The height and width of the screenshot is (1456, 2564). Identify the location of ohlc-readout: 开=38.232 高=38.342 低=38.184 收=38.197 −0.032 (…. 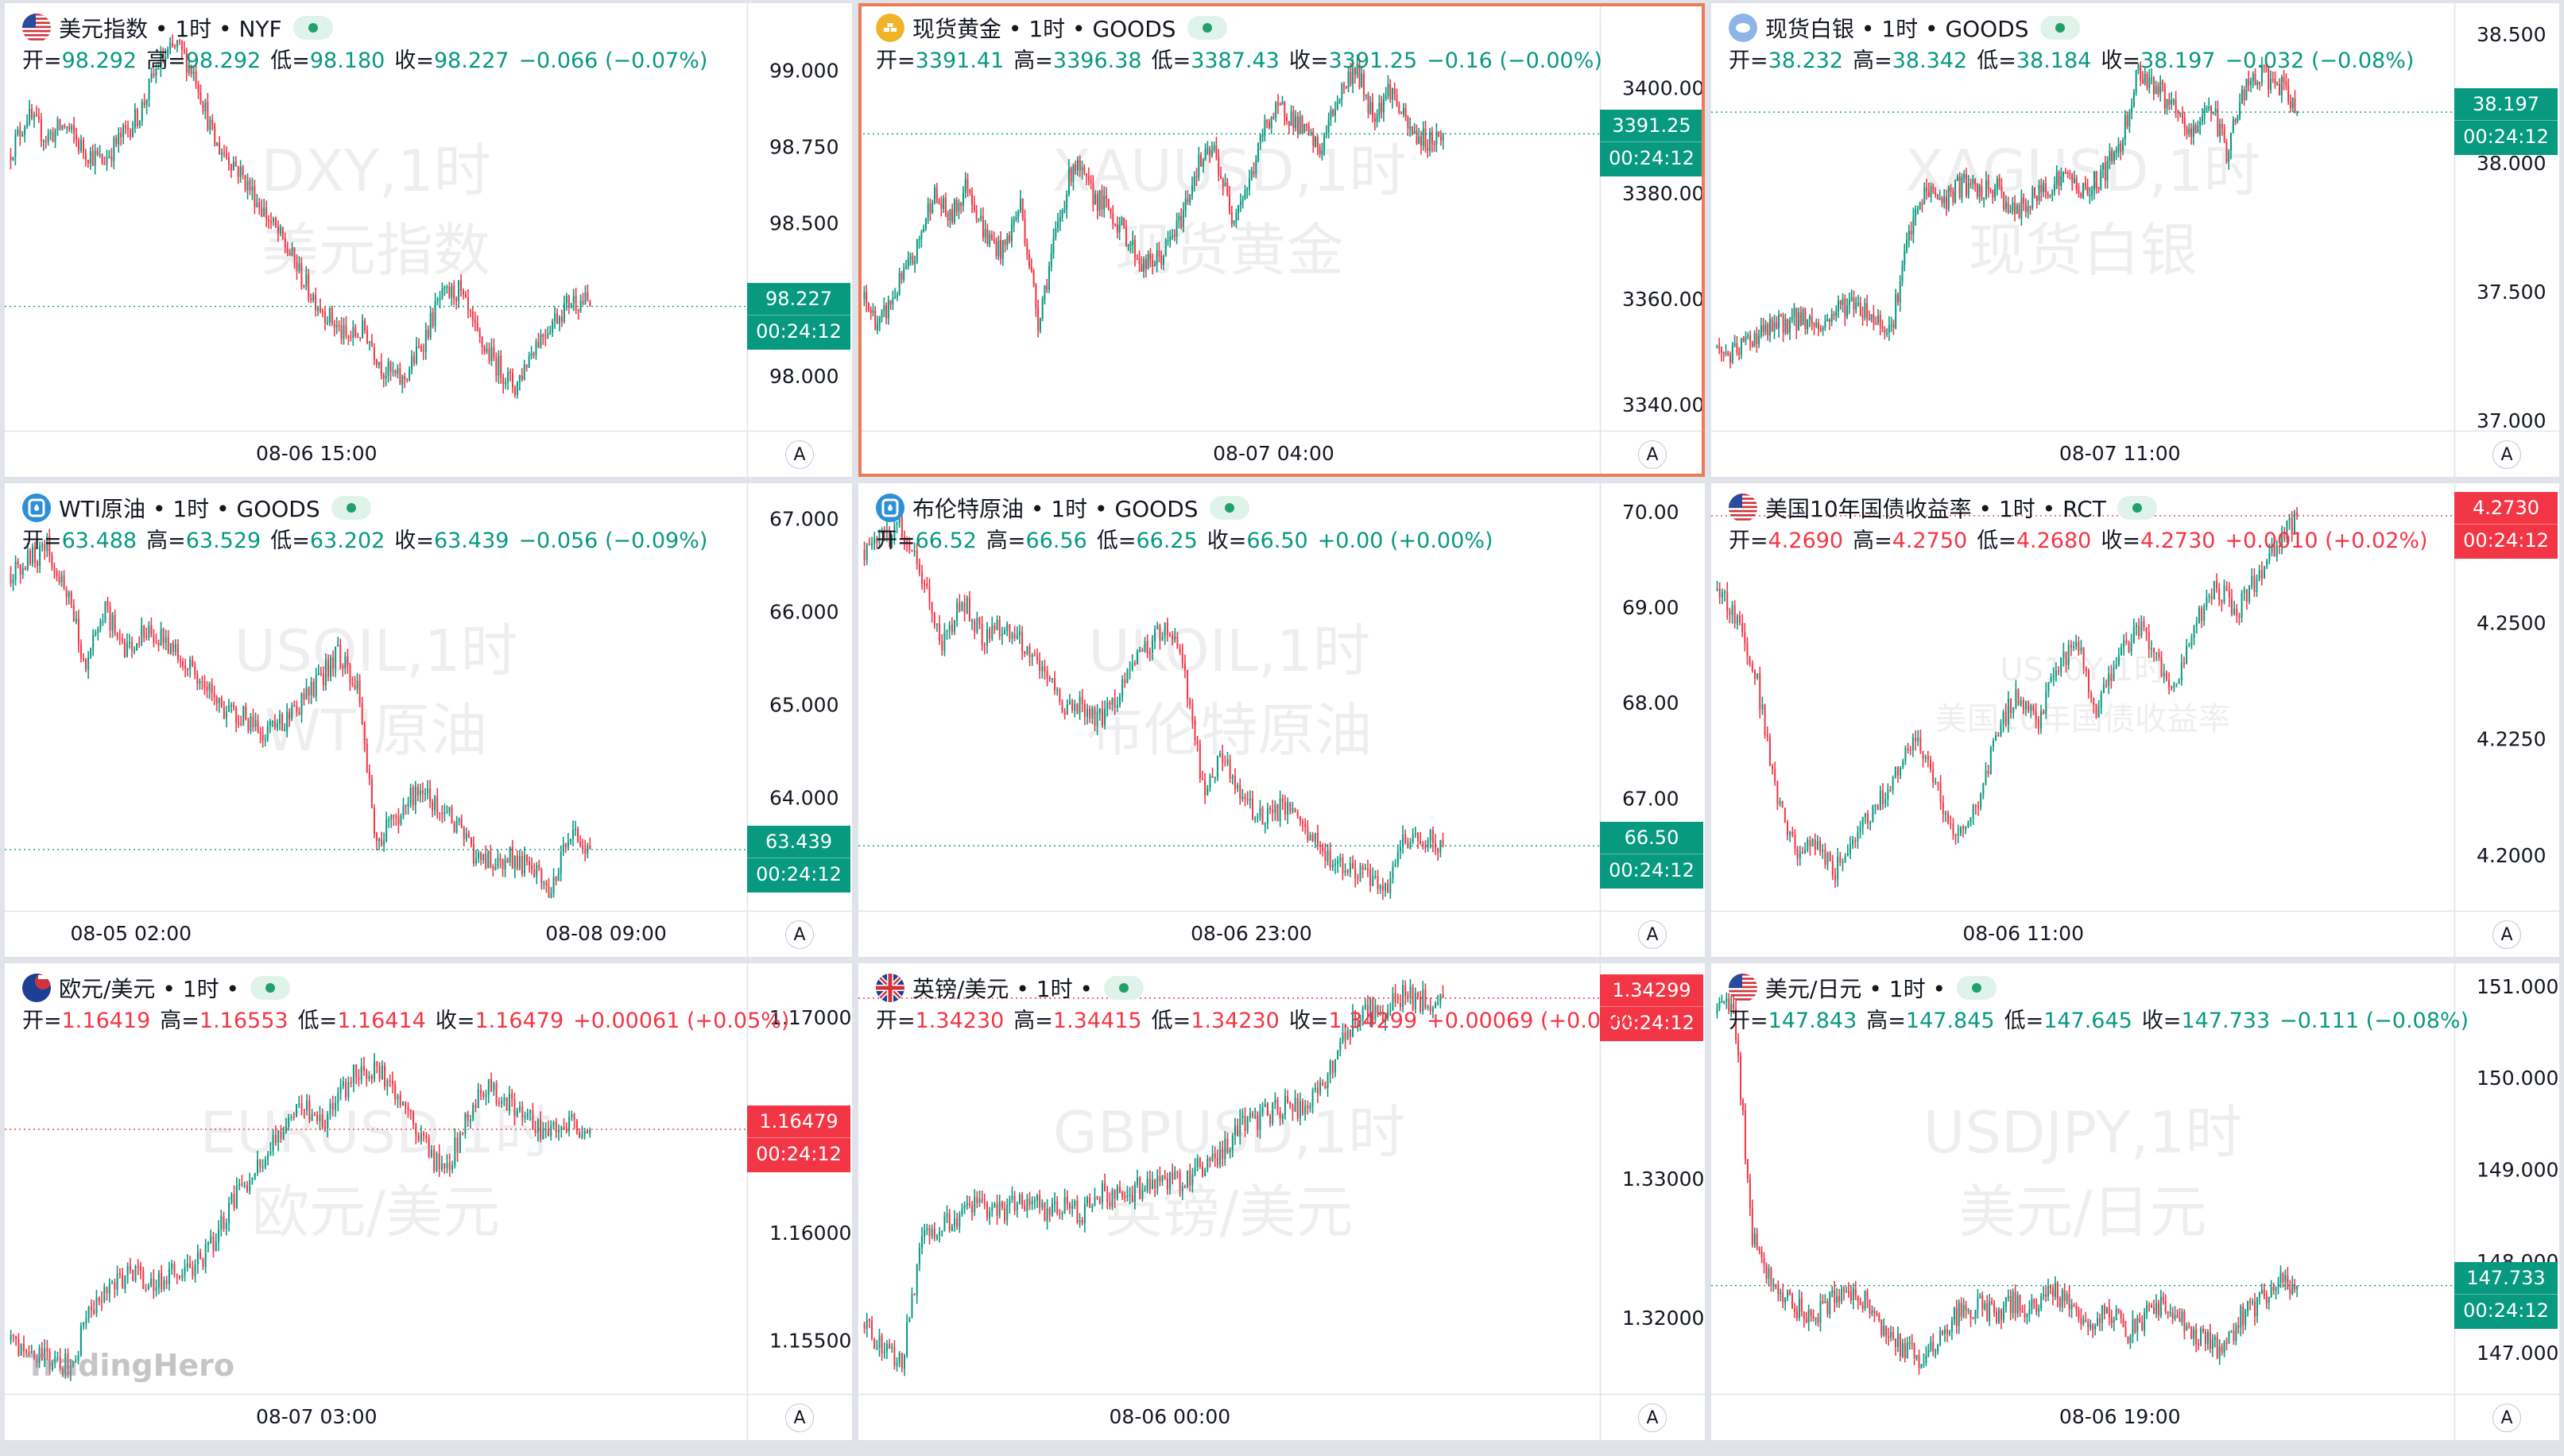
(2076, 58).